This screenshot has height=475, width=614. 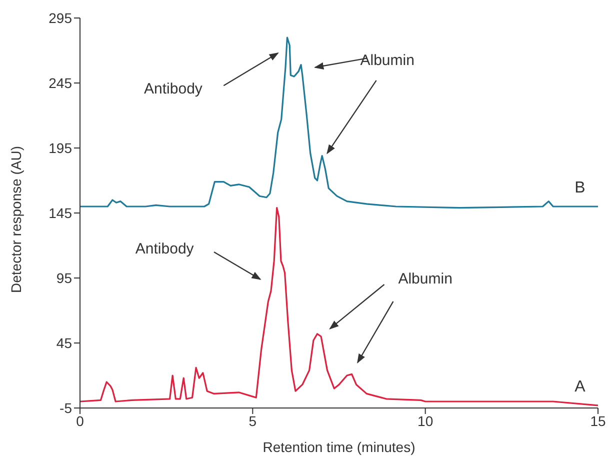 I want to click on y-tick-label: 195, so click(x=60, y=148).